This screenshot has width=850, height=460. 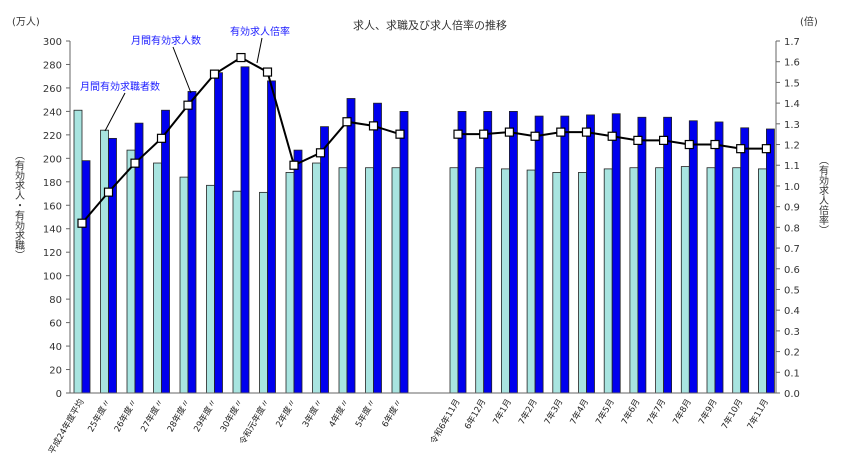 What do you see at coordinates (579, 412) in the screenshot?
I see `x-tick-label: 7年4月` at bounding box center [579, 412].